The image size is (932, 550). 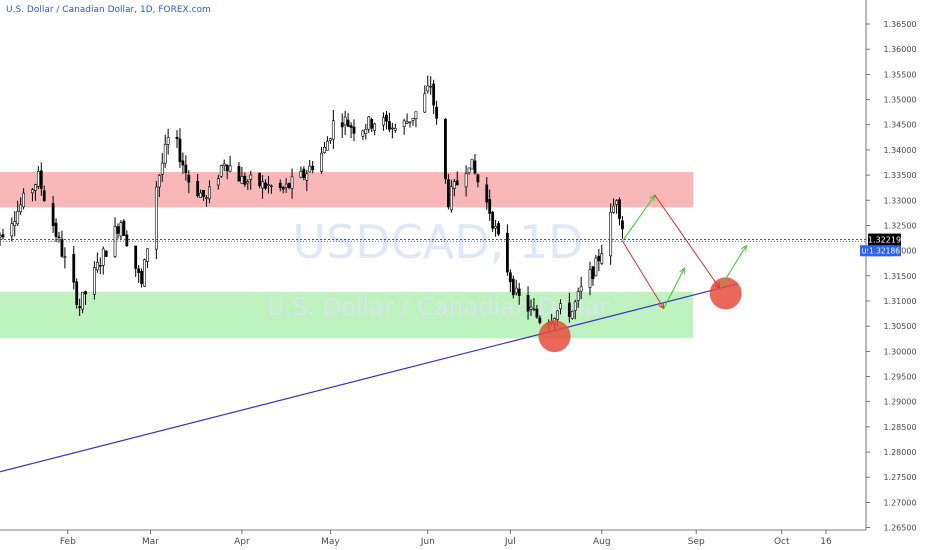 I want to click on y-tick-label: 1.30000, so click(x=899, y=351).